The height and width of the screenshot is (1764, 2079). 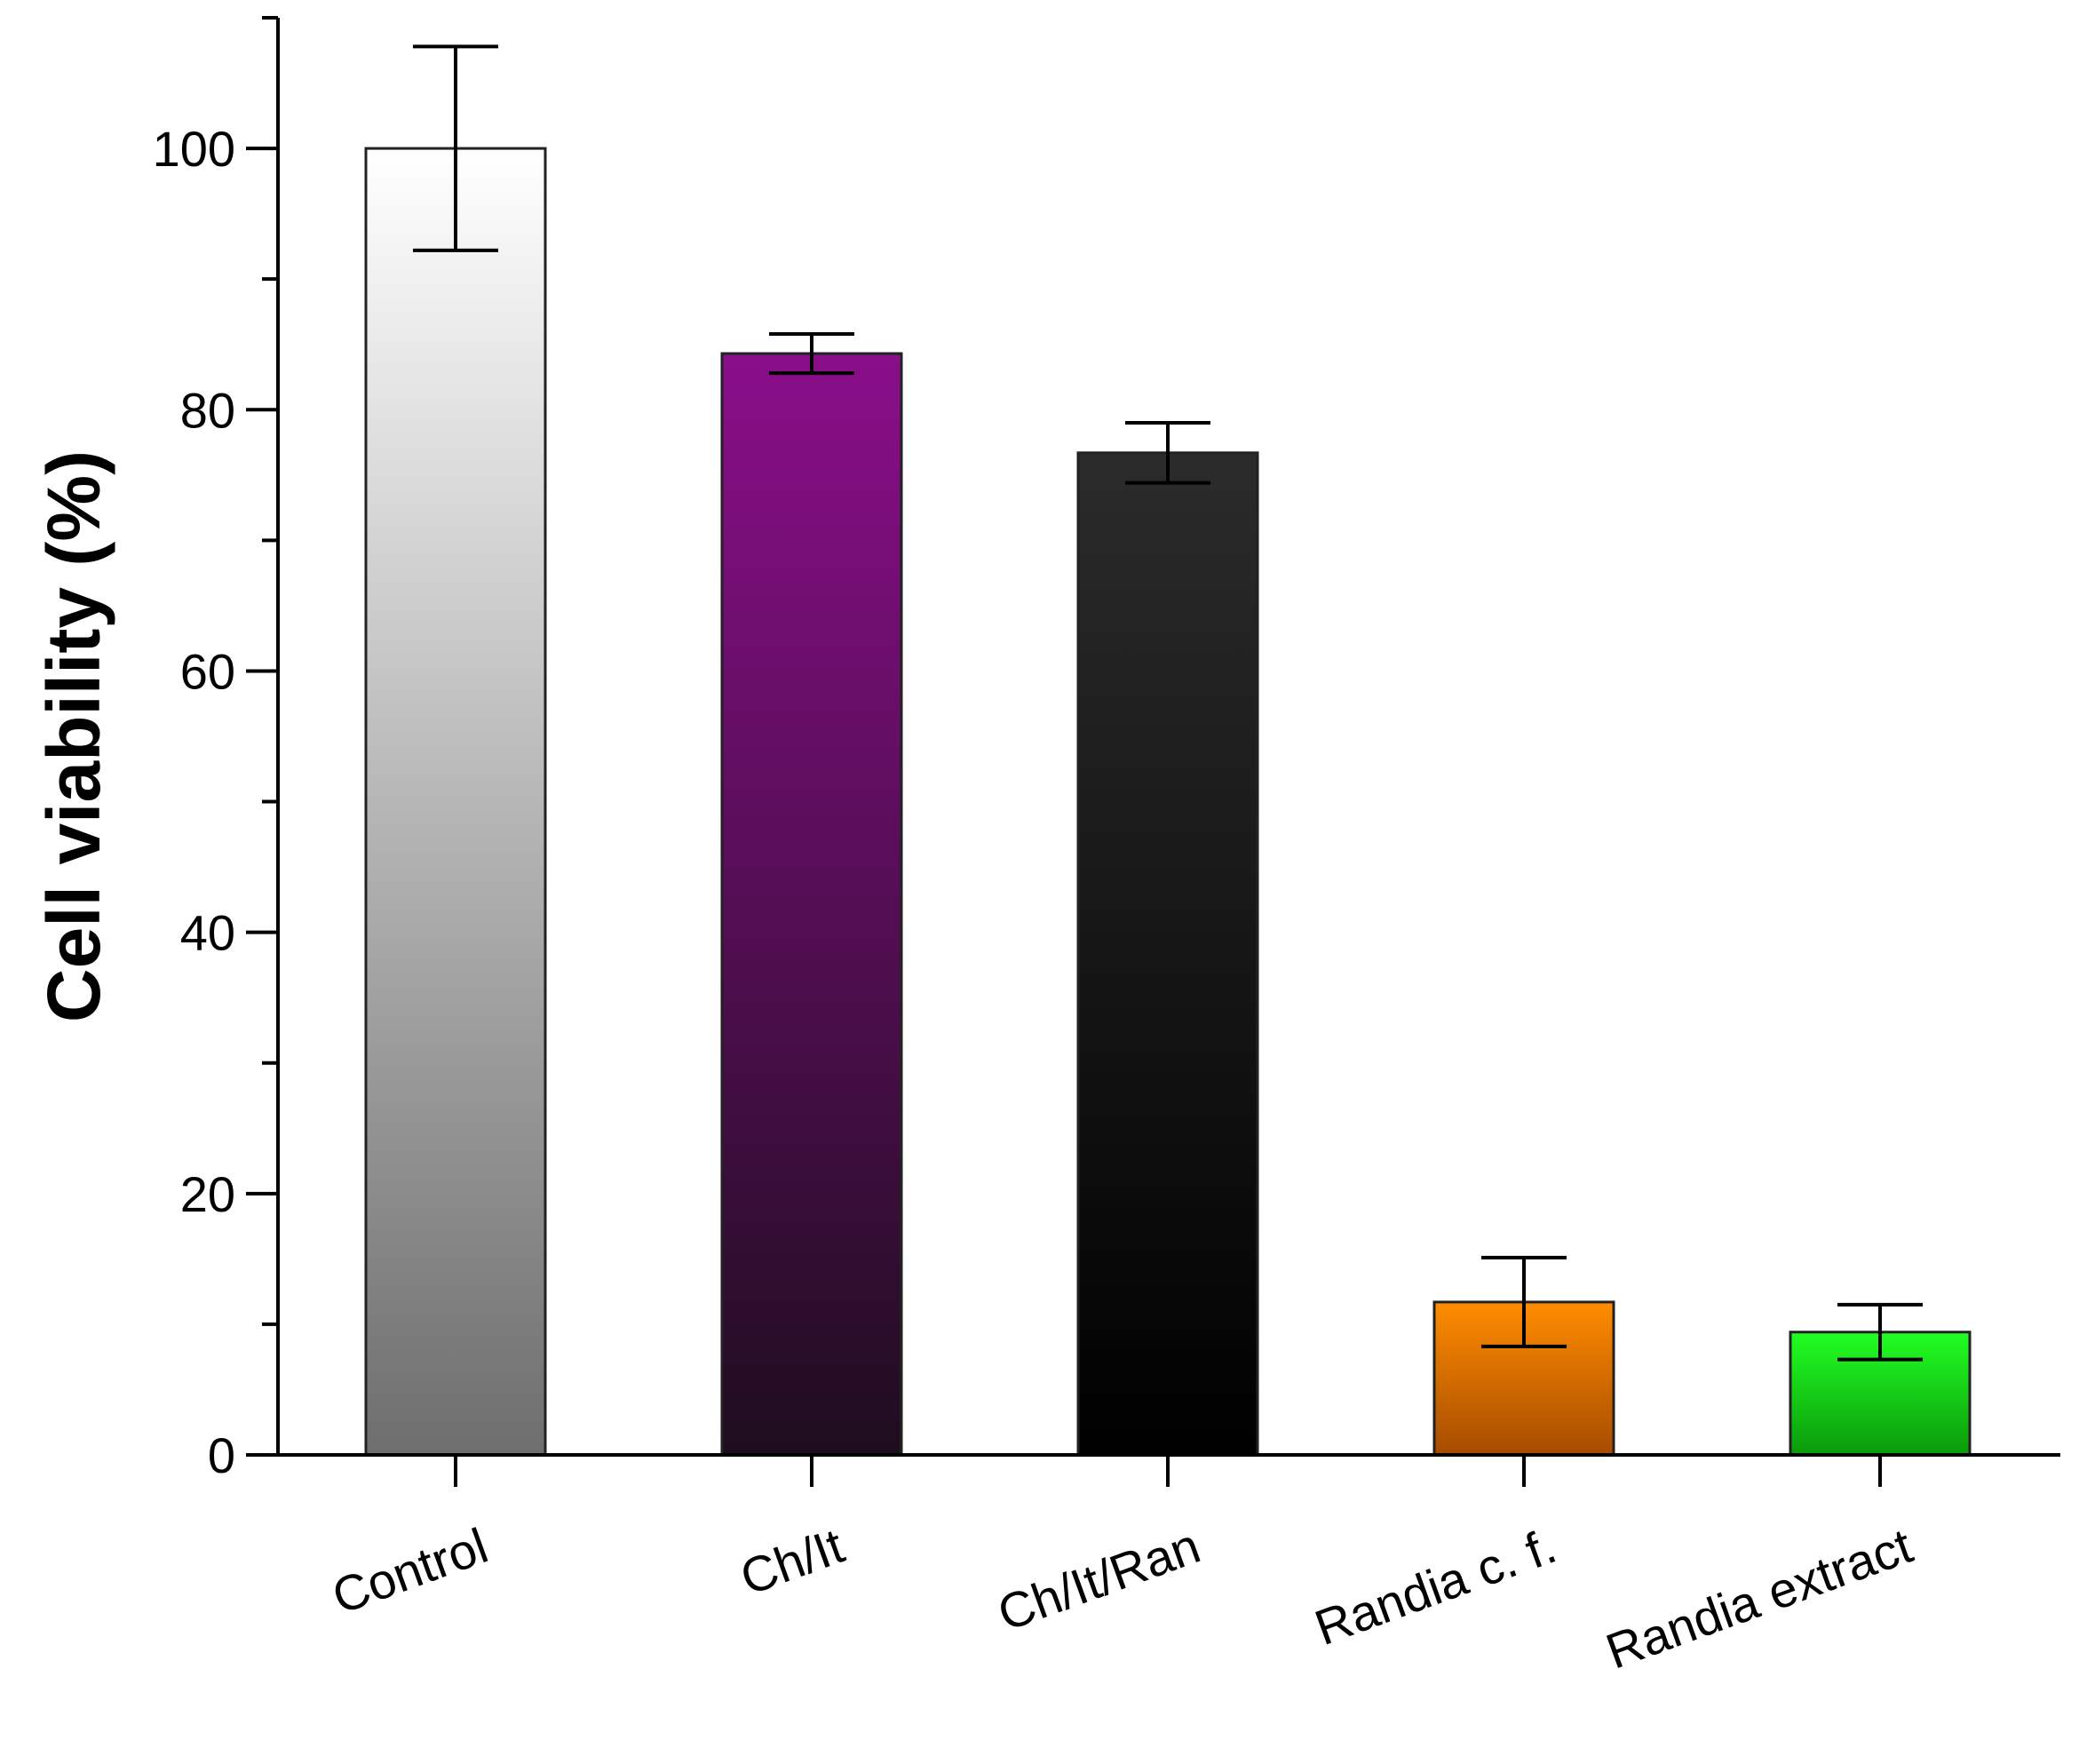 I want to click on y-tick-label: 0, so click(x=221, y=1455).